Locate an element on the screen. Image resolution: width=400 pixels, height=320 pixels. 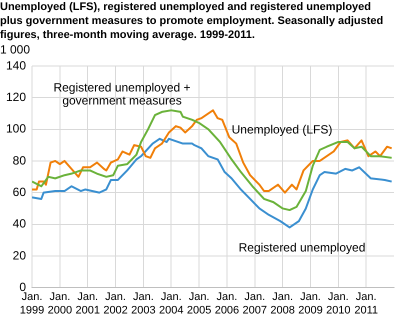
y-tick-label: 80 is located at coordinates (19, 160).